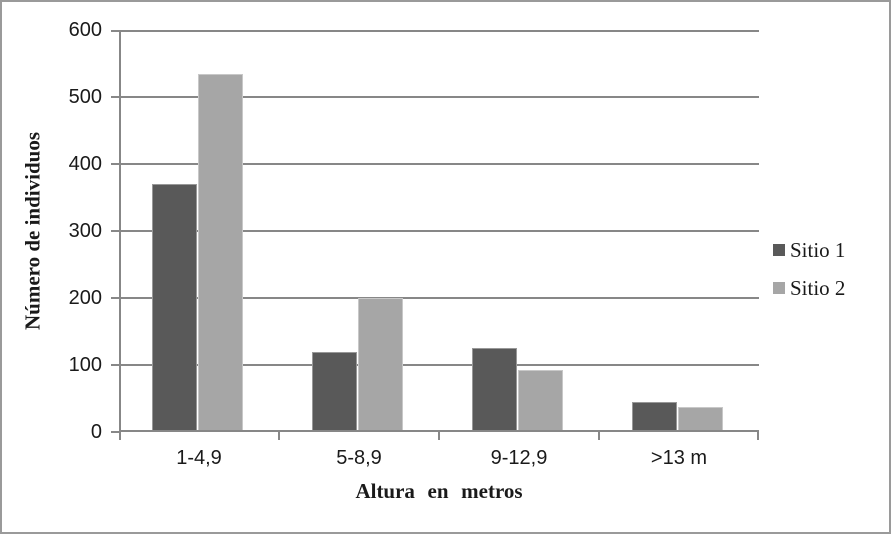  I want to click on y-tick-label: 100, so click(85, 365).